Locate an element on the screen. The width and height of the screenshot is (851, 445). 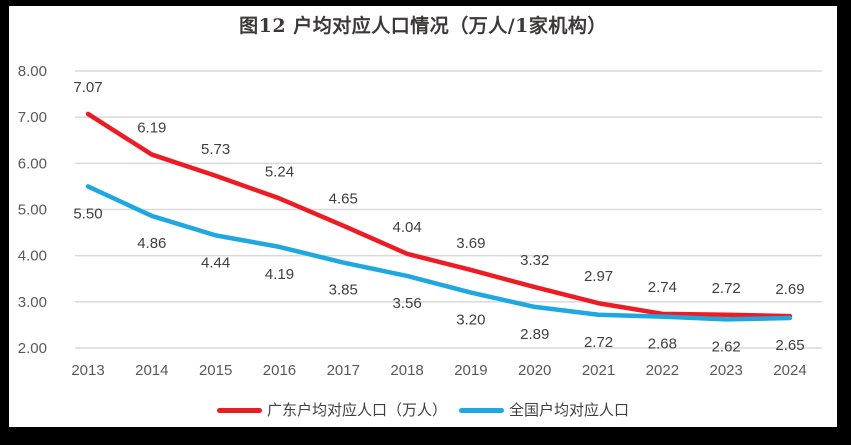
y-tick-label: 3.00 is located at coordinates (32, 302).